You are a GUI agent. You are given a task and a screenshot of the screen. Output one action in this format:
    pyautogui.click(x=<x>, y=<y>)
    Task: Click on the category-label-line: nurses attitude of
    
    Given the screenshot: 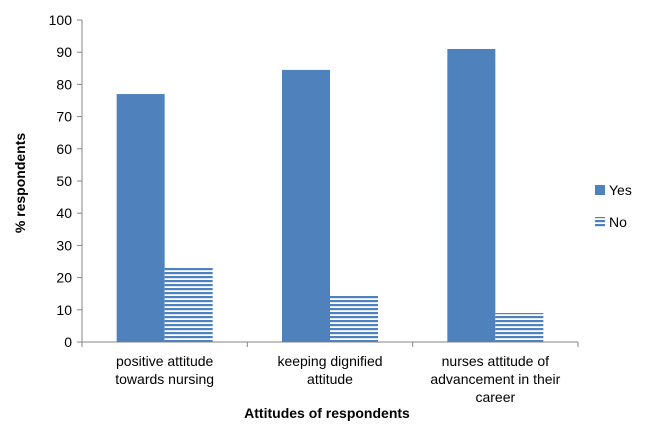 What is the action you would take?
    pyautogui.click(x=496, y=361)
    